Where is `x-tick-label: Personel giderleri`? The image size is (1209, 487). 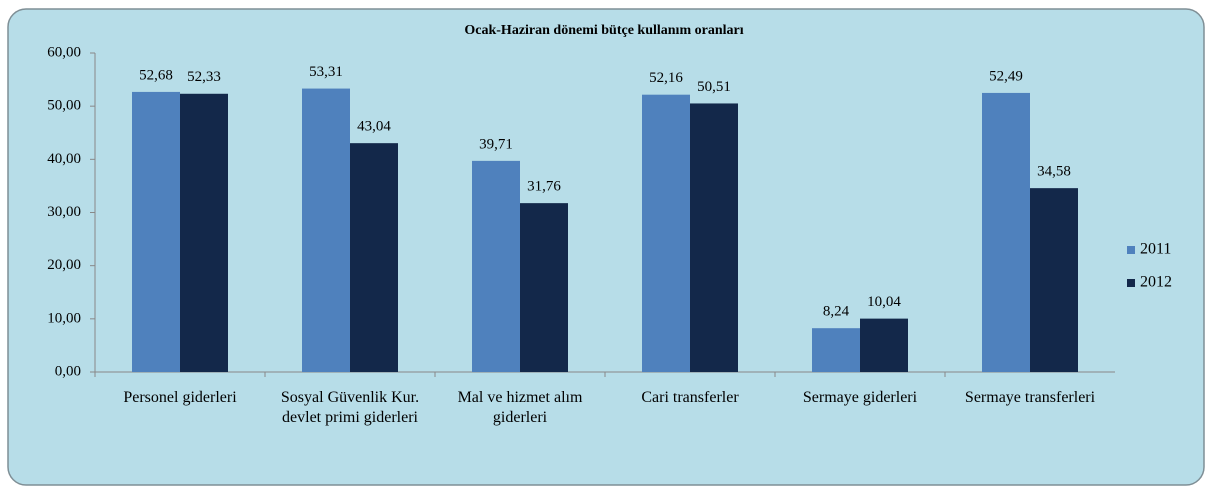 x-tick-label: Personel giderleri is located at coordinates (180, 397).